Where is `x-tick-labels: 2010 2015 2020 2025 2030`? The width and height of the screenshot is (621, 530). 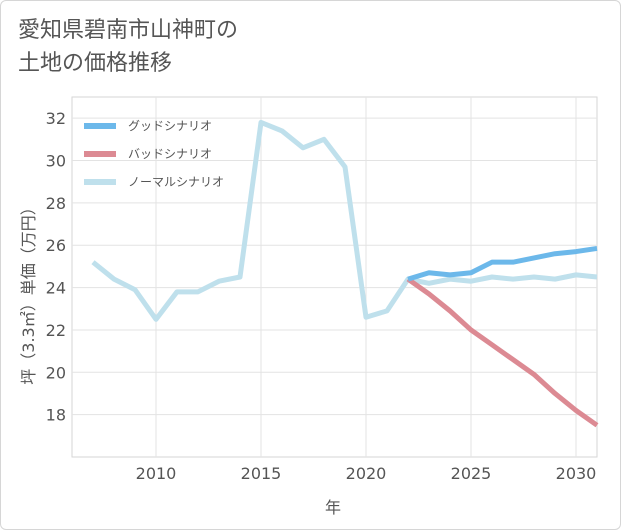
x-tick-labels: 2010 2015 2020 2025 2030 is located at coordinates (366, 473).